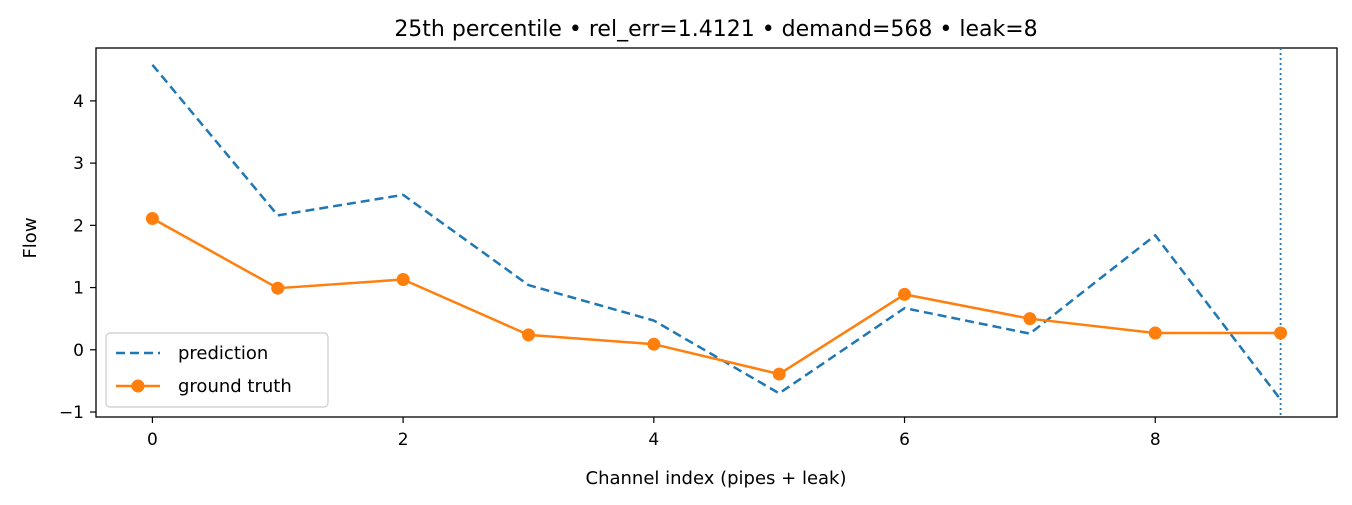 This screenshot has width=1352, height=505. I want to click on legend: prediction ground truth, so click(217, 370).